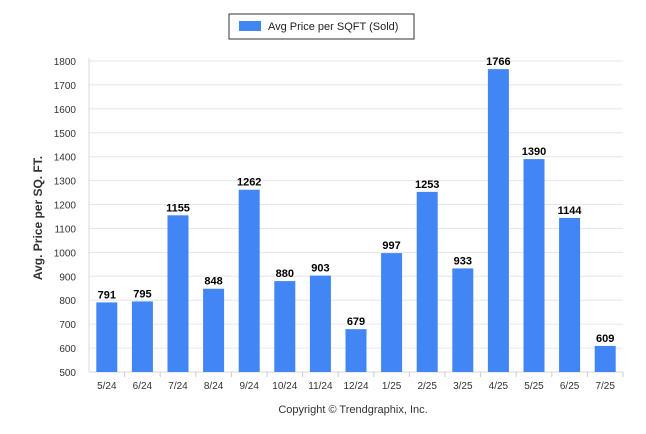 Image resolution: width=646 pixels, height=434 pixels. I want to click on x-tick-label: 3/25, so click(463, 386).